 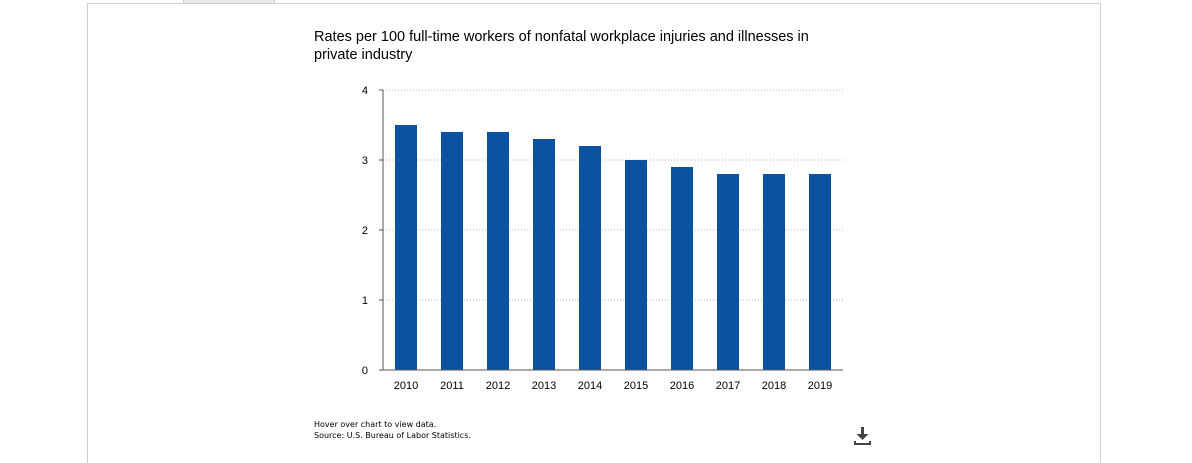 What do you see at coordinates (365, 371) in the screenshot?
I see `y-tick-label: 0` at bounding box center [365, 371].